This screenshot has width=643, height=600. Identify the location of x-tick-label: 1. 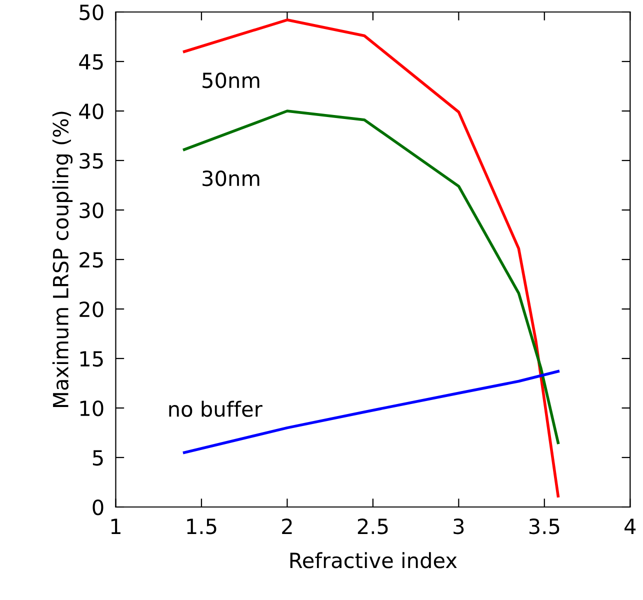
(115, 526).